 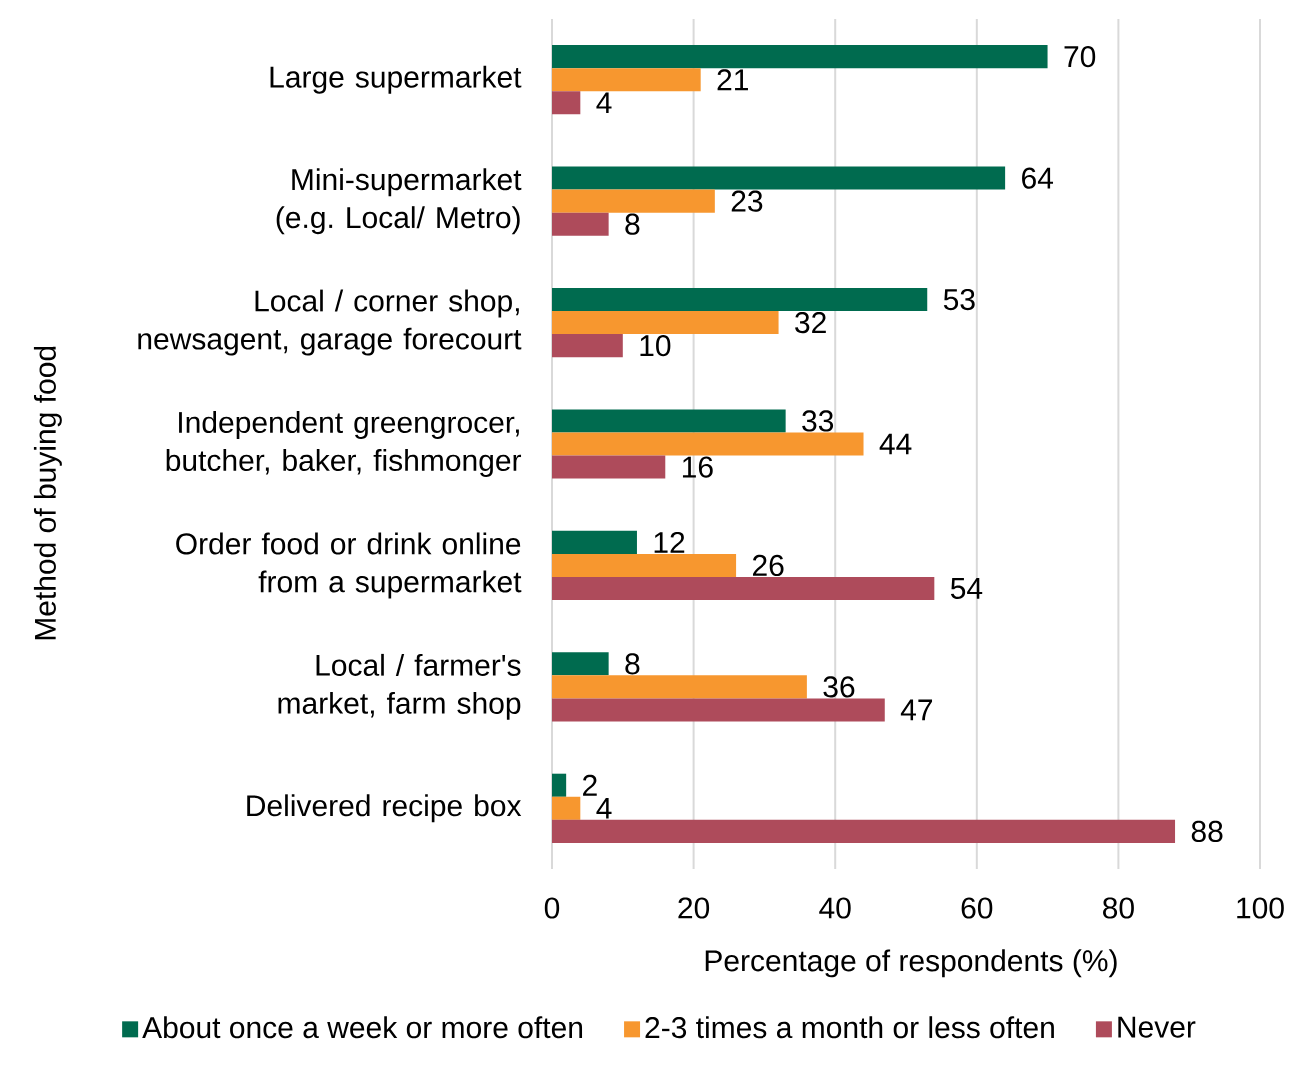 I want to click on data-label: 23, so click(x=747, y=201).